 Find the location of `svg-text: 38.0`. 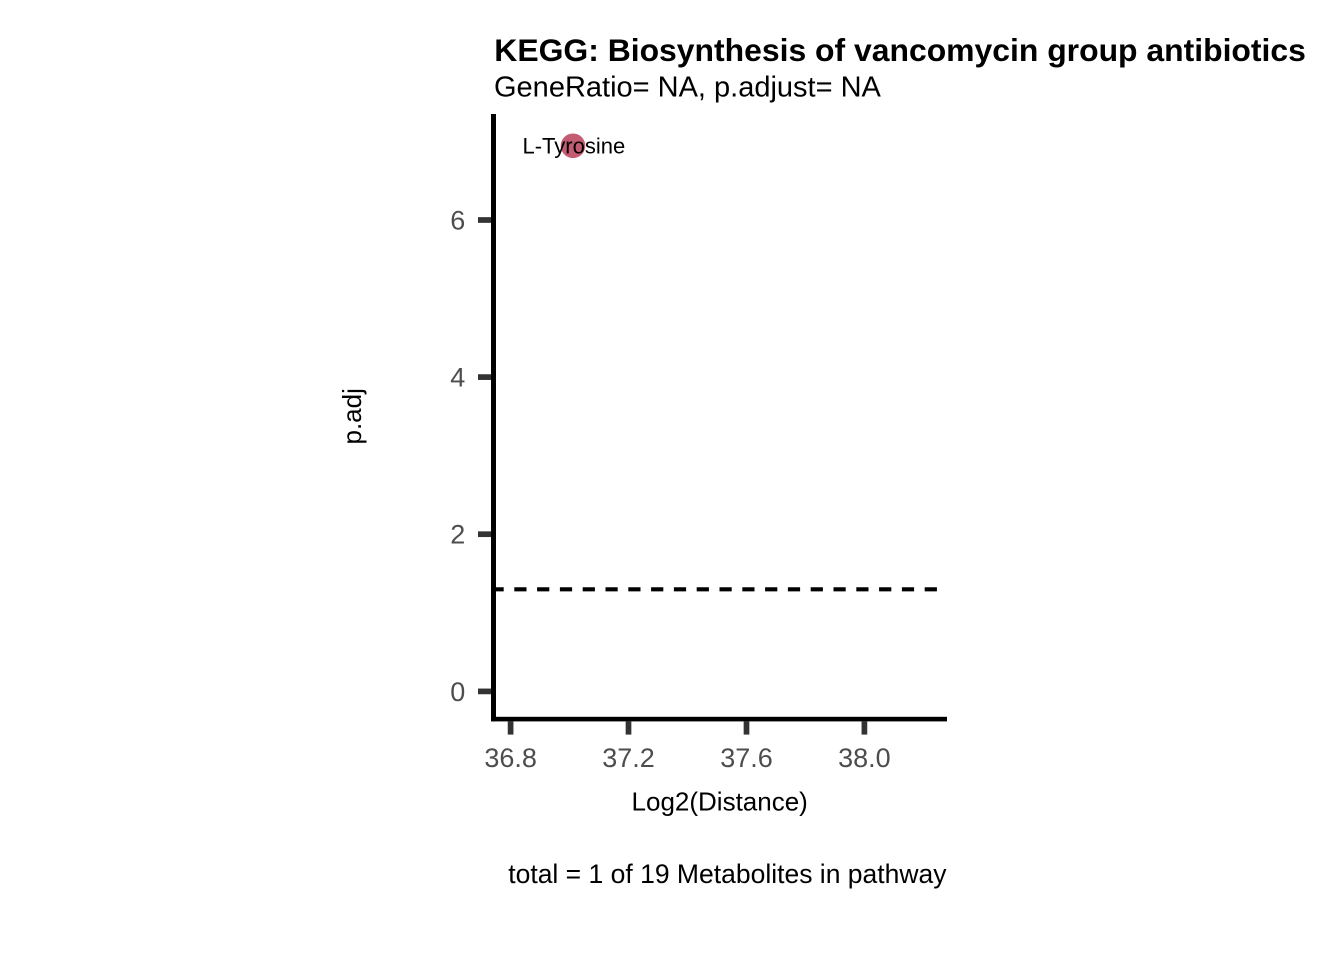

svg-text: 38.0 is located at coordinates (864, 758).